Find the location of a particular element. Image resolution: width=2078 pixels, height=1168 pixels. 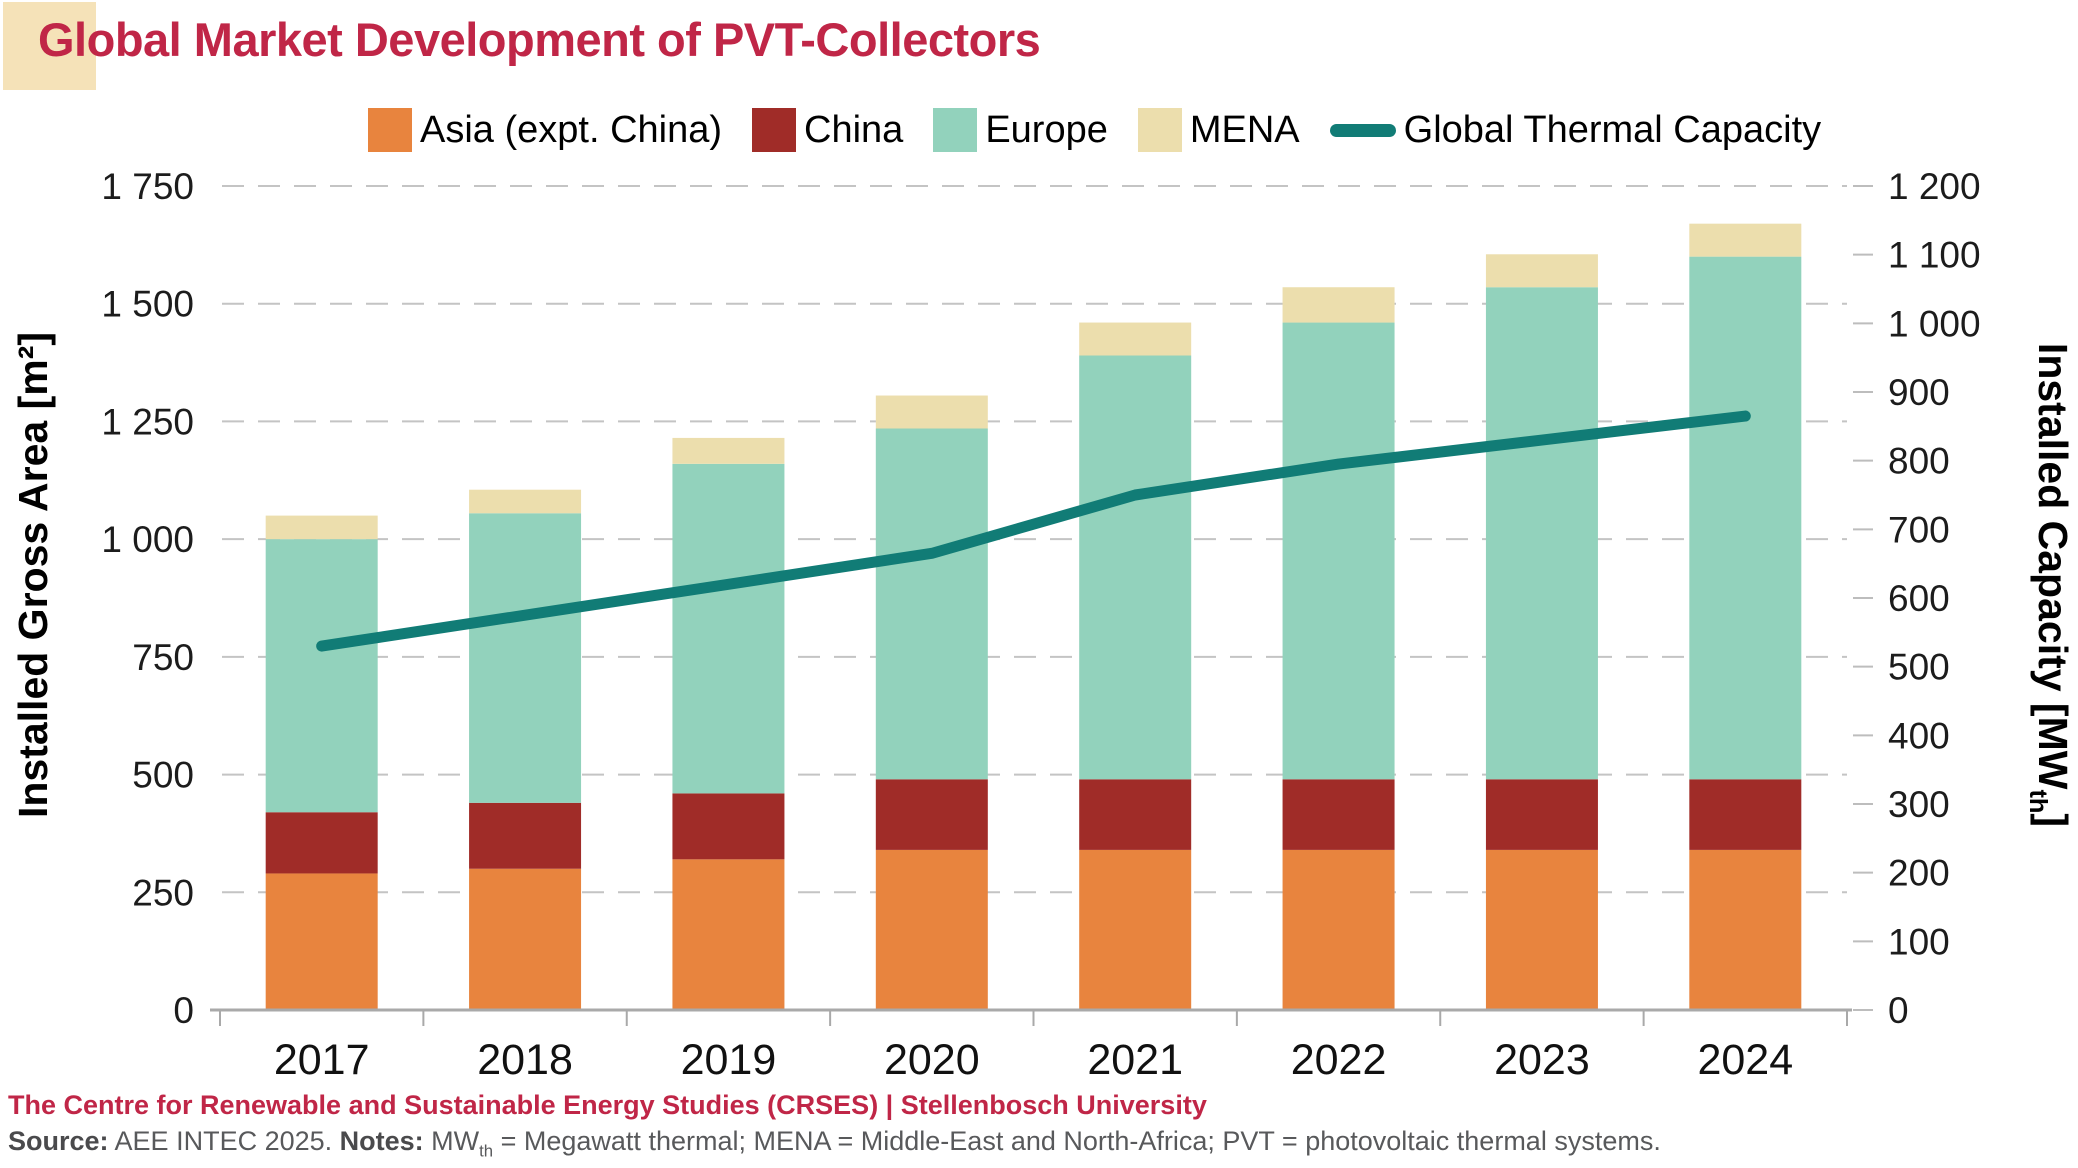

right-axis-tick-label: 600 is located at coordinates (1919, 598).